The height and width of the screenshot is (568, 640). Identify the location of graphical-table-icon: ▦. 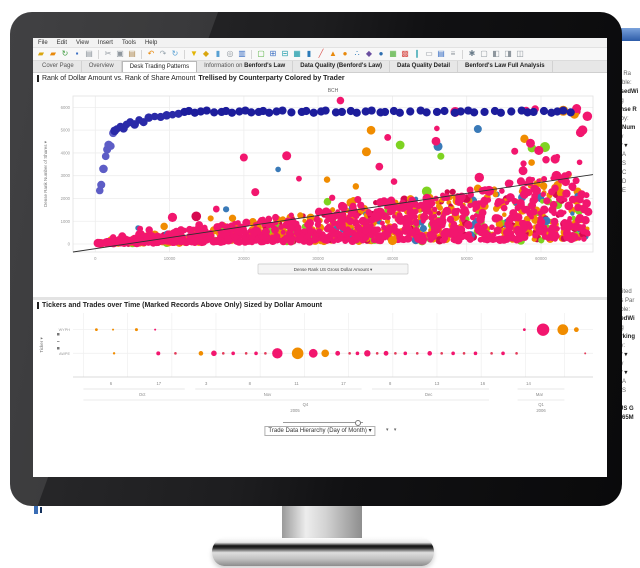
(297, 53).